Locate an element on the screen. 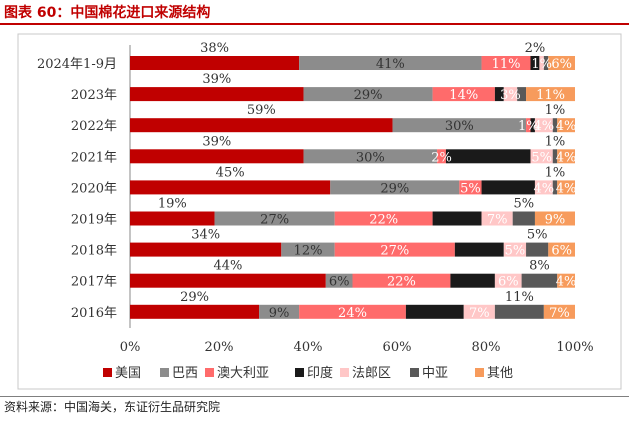  legend: 美国 巴西 澳大利亚 印度 法郎区 中亚 其他 is located at coordinates (308, 373).